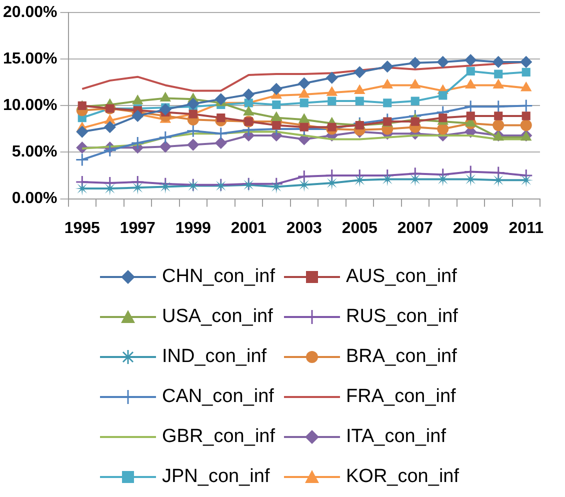  I want to click on legend-label: FRA_con_inf, so click(401, 397).